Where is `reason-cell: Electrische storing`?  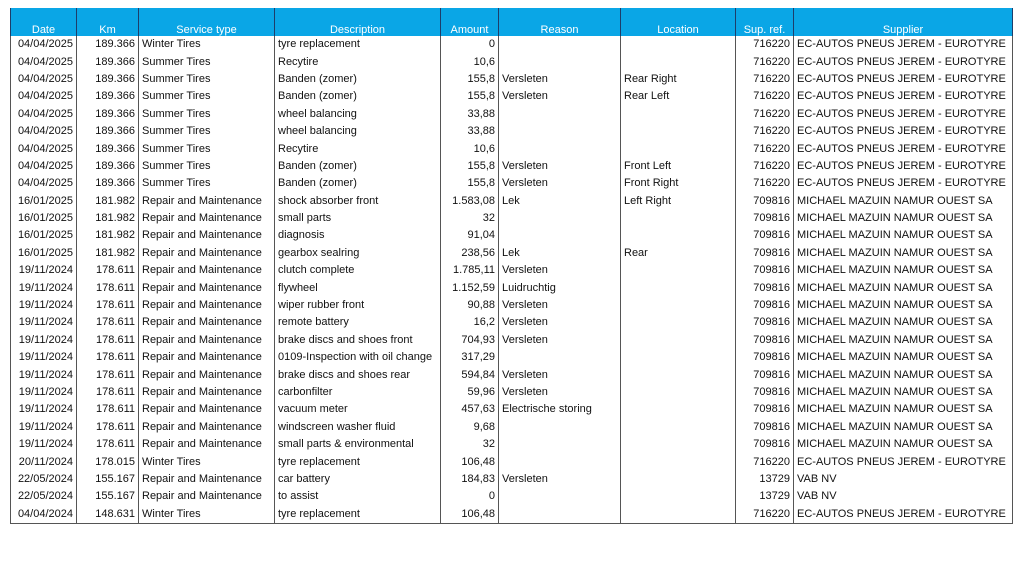 reason-cell: Electrische storing is located at coordinates (559, 410).